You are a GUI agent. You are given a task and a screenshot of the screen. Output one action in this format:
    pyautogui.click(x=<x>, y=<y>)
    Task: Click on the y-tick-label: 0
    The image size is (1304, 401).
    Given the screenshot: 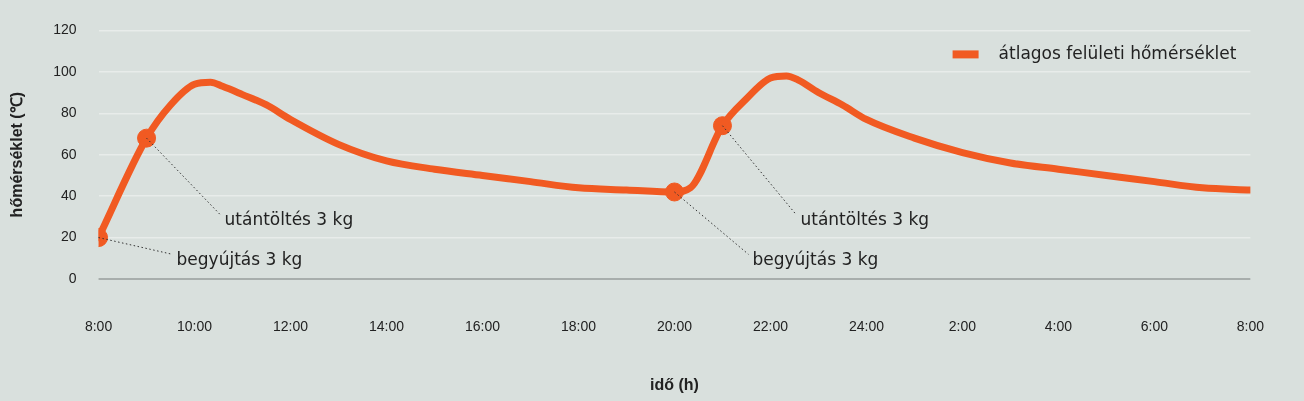 What is the action you would take?
    pyautogui.click(x=72, y=277)
    